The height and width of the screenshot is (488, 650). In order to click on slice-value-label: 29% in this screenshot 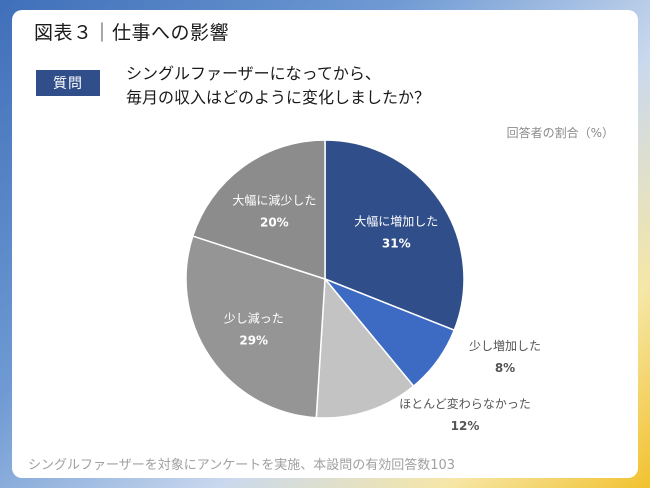, I will do `click(253, 340)`.